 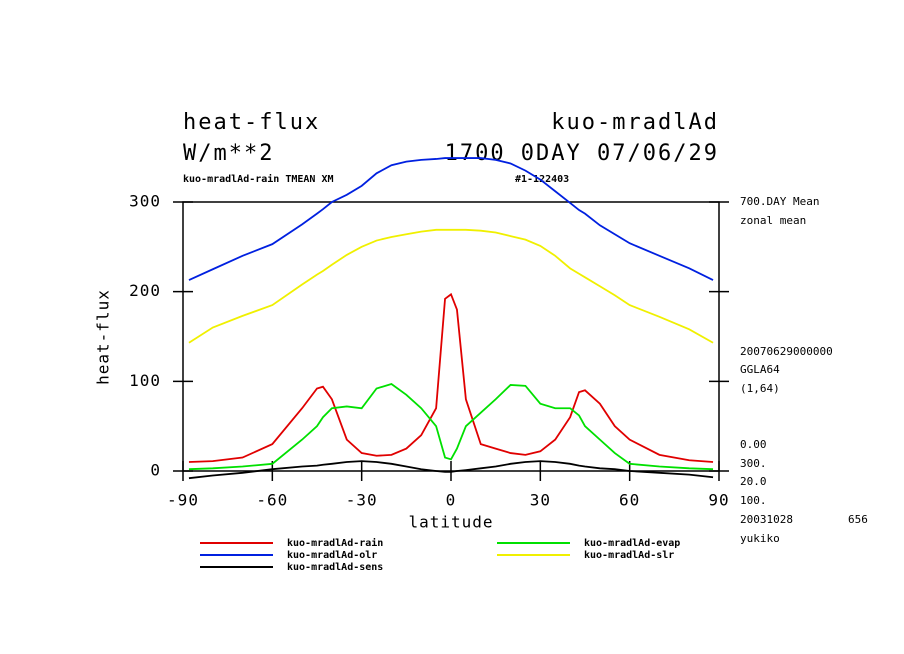 I want to click on title-right: kuo-mradlAd, so click(x=635, y=122).